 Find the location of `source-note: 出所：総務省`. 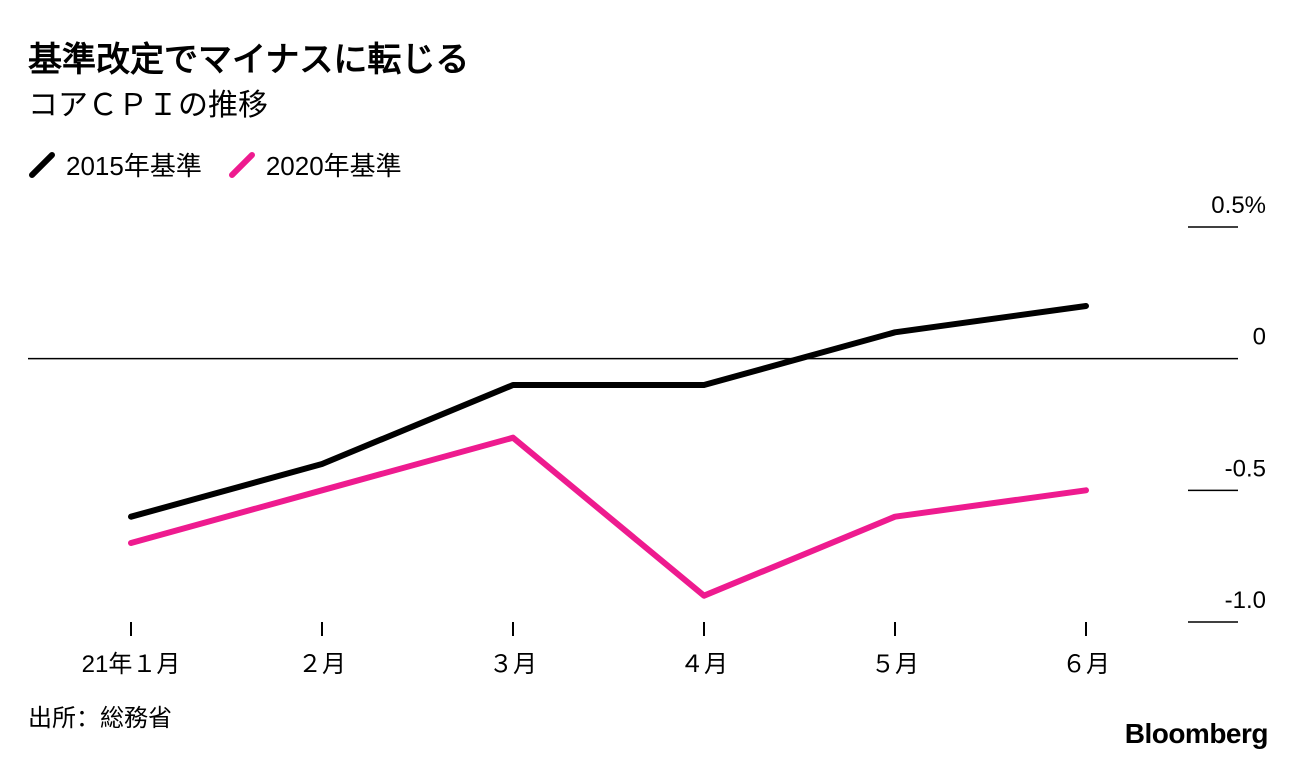

source-note: 出所：総務省 is located at coordinates (100, 718).